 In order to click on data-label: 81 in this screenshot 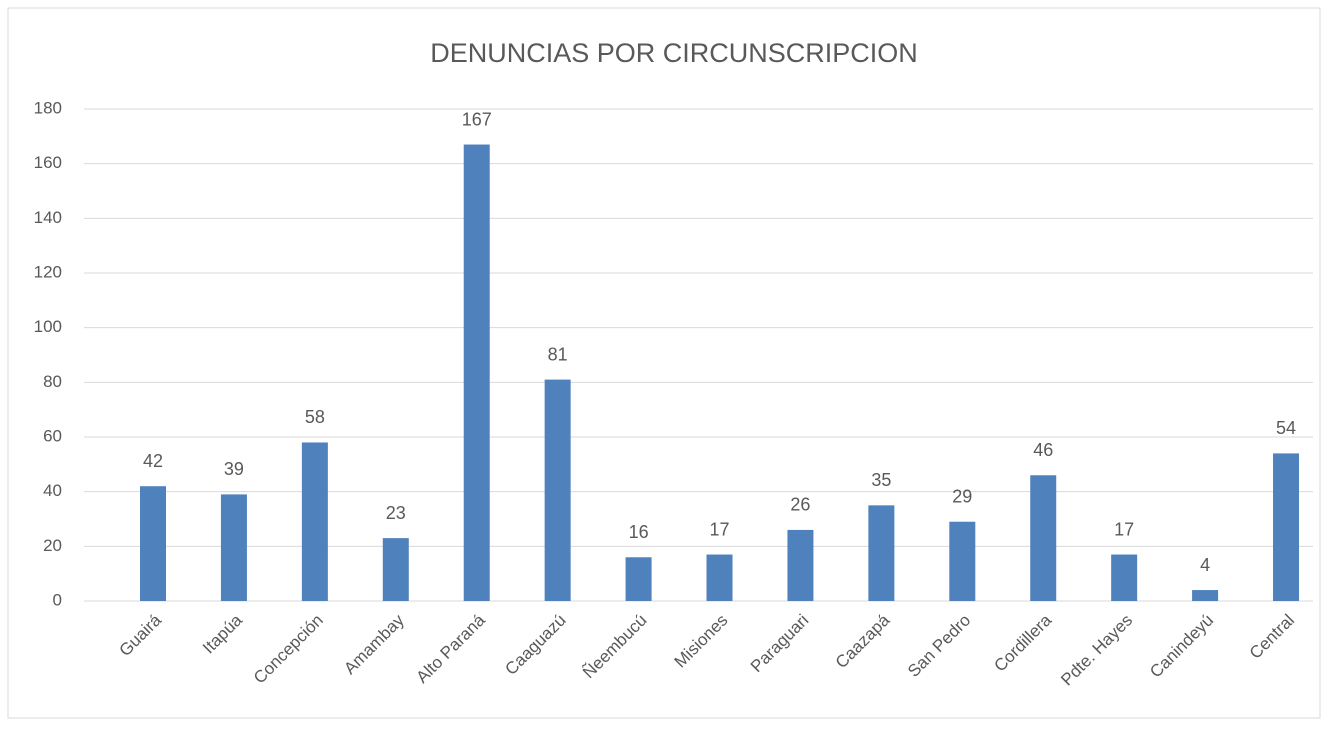, I will do `click(558, 354)`.